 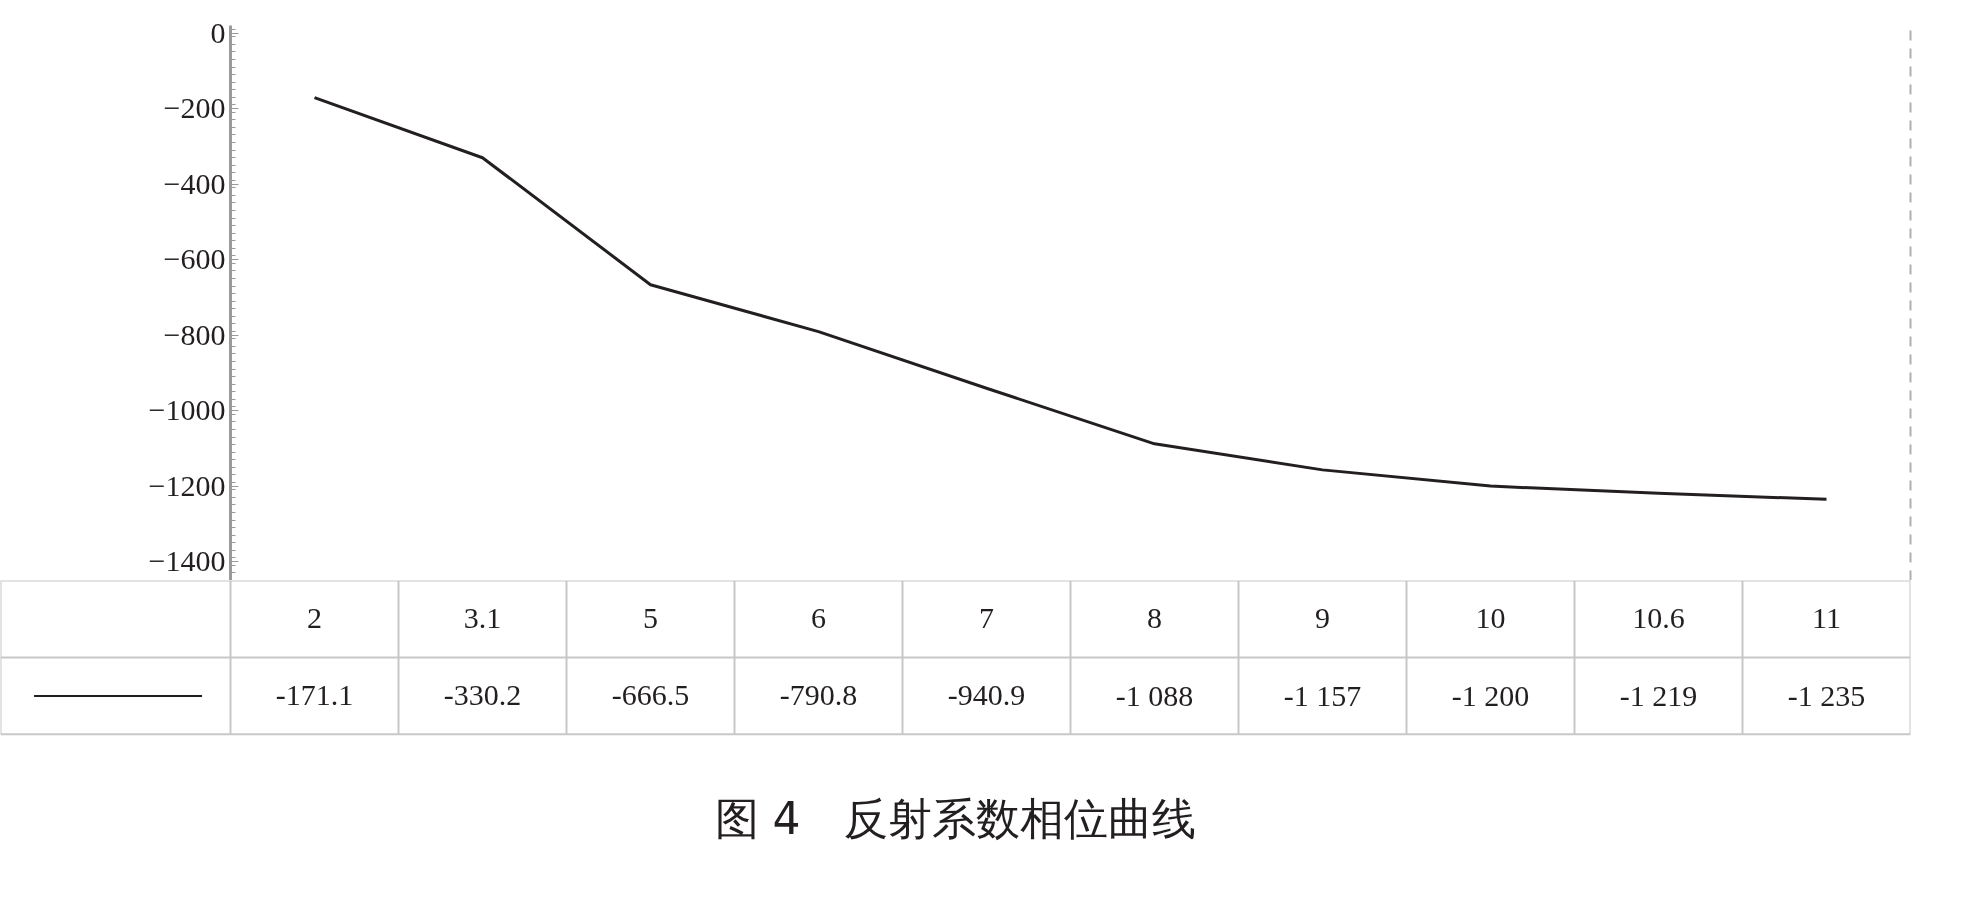 I want to click on x-tick-label: 7, so click(x=986, y=618).